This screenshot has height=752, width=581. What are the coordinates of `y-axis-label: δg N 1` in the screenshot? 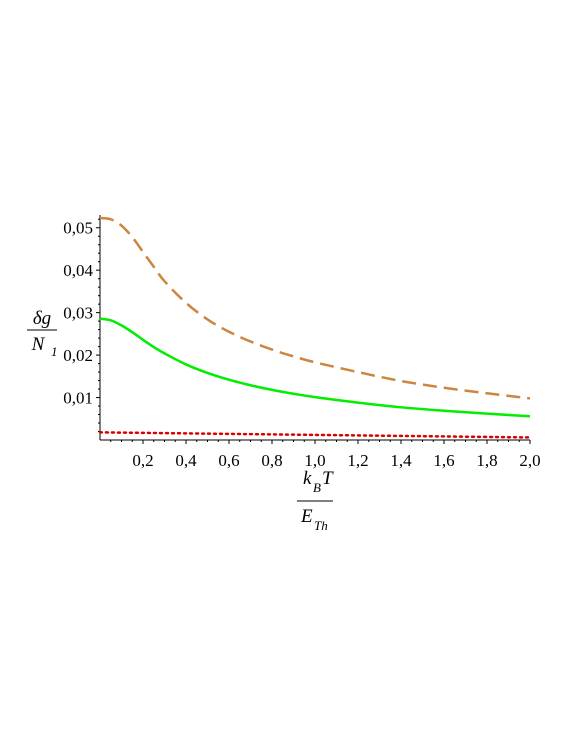 It's located at (42, 333).